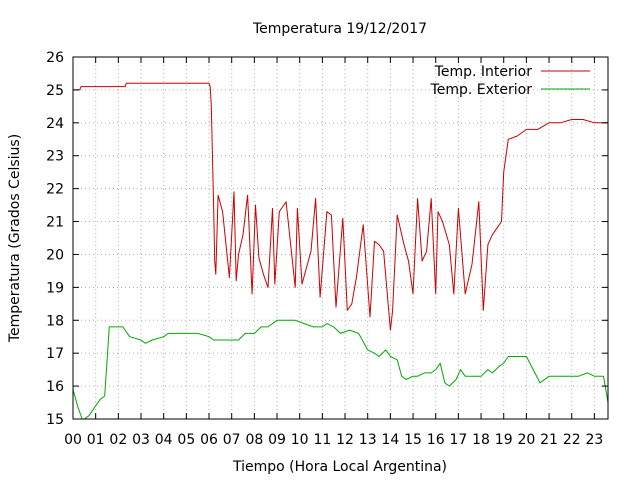 The image size is (640, 480). I want to click on x-tick-label: 15, so click(413, 440).